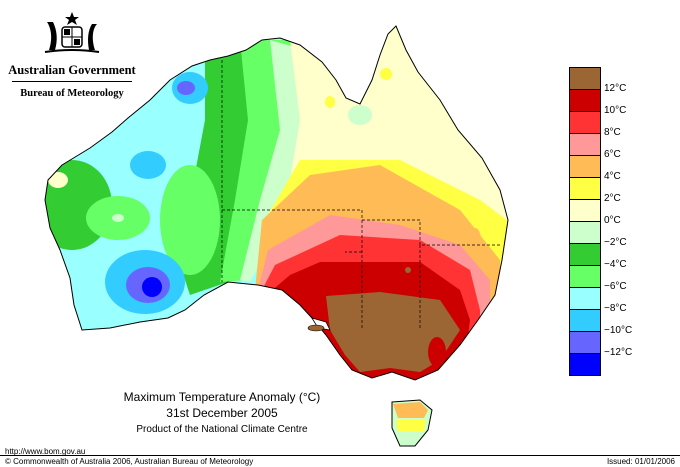 Image resolution: width=680 pixels, height=467 pixels. Describe the element at coordinates (72, 32) in the screenshot. I see `commonwealth-coat-of-arms-icon` at that location.